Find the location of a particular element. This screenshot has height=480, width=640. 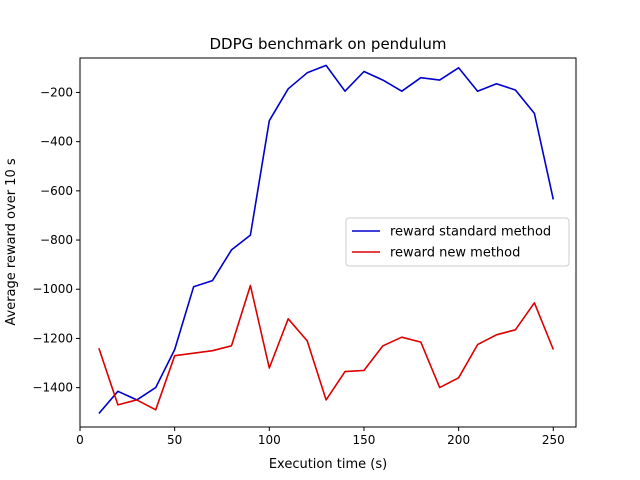

legend-box is located at coordinates (457, 242).